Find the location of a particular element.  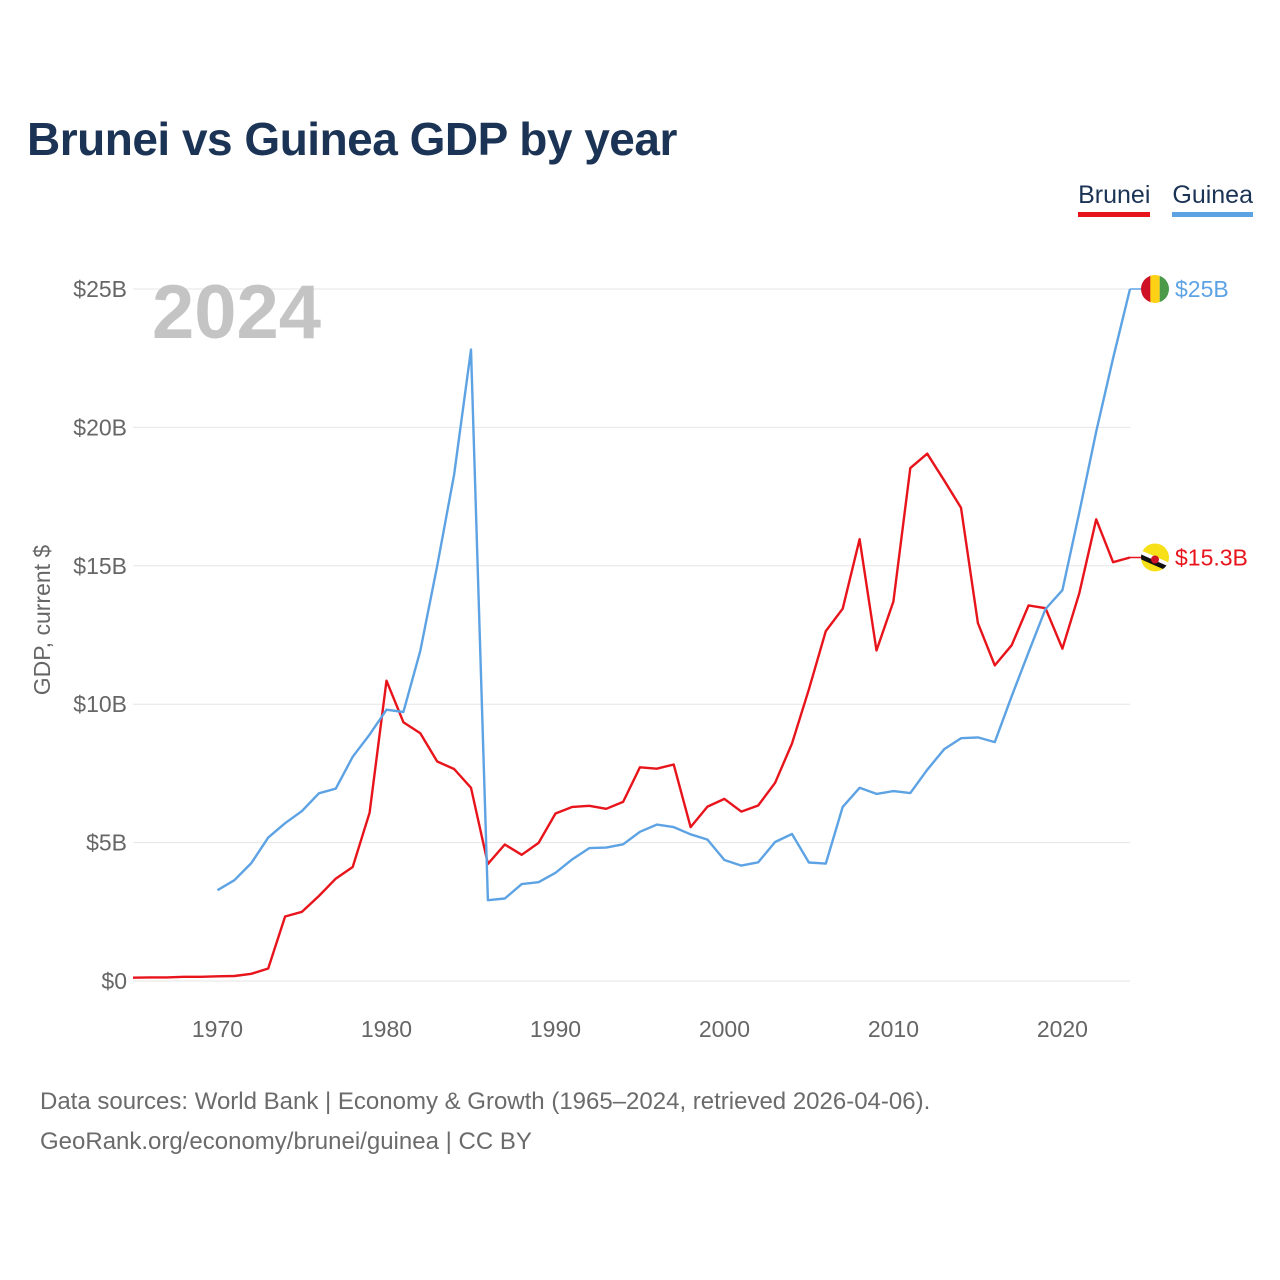

end-label-guinea: $25B is located at coordinates (1202, 289).